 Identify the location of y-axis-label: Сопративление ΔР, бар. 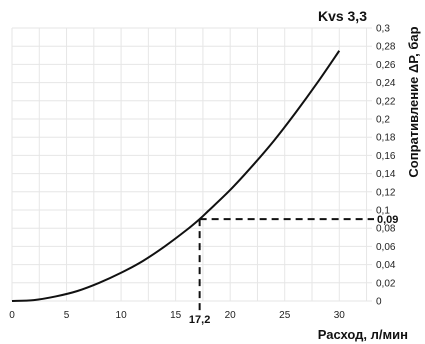
(413, 101).